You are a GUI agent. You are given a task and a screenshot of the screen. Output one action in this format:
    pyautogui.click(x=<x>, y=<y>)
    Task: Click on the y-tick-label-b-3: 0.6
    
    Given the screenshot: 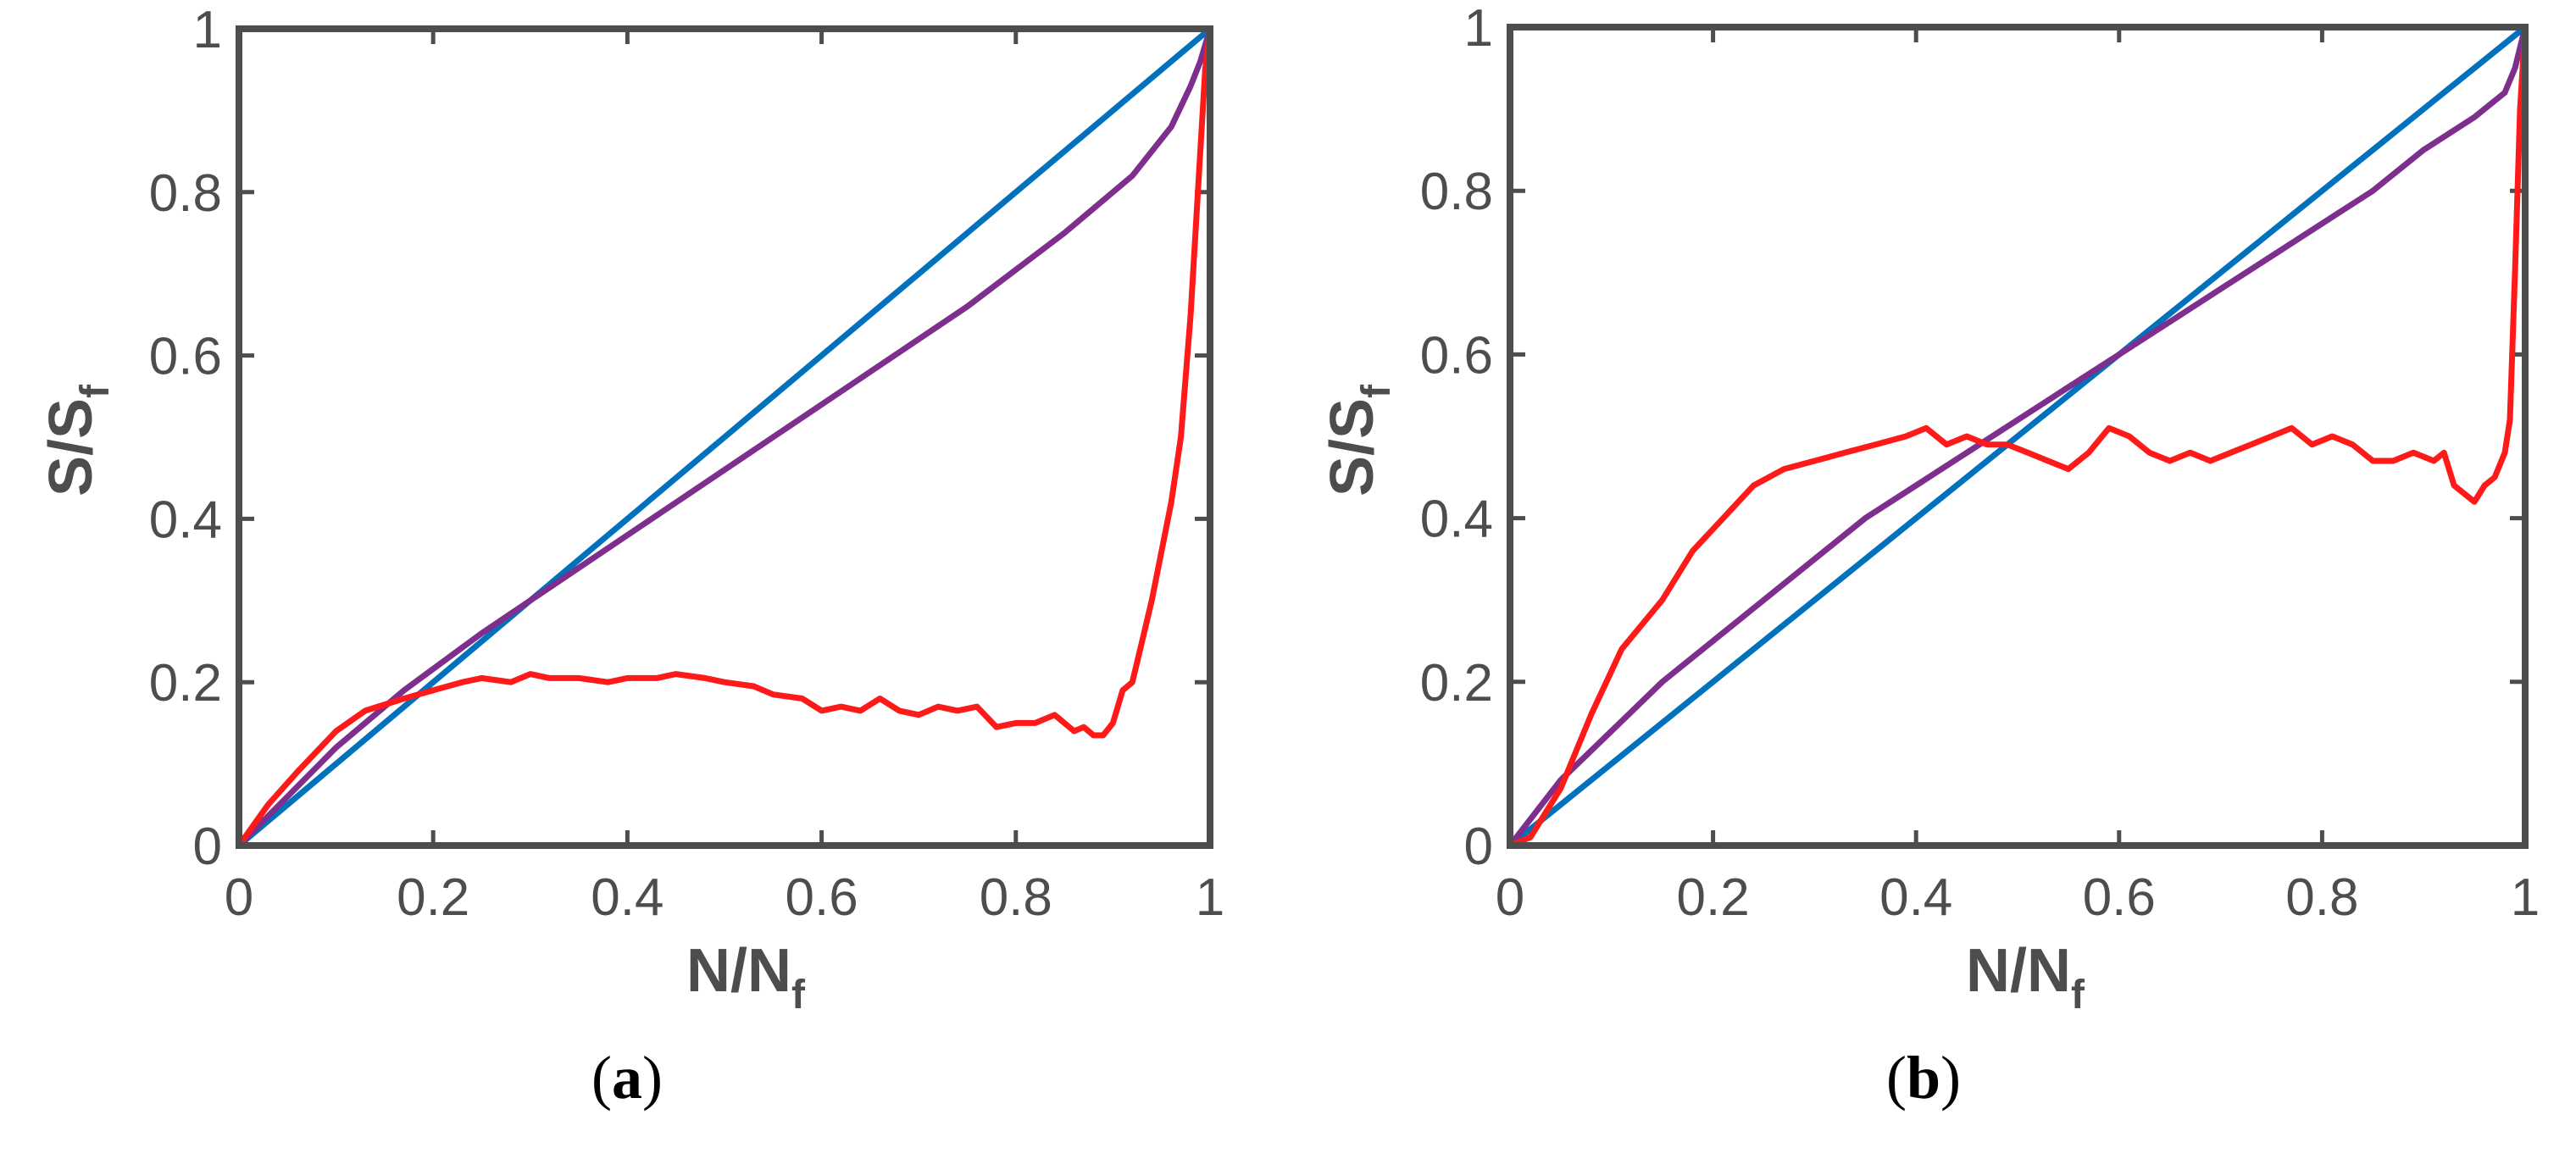 What is the action you would take?
    pyautogui.click(x=1456, y=355)
    